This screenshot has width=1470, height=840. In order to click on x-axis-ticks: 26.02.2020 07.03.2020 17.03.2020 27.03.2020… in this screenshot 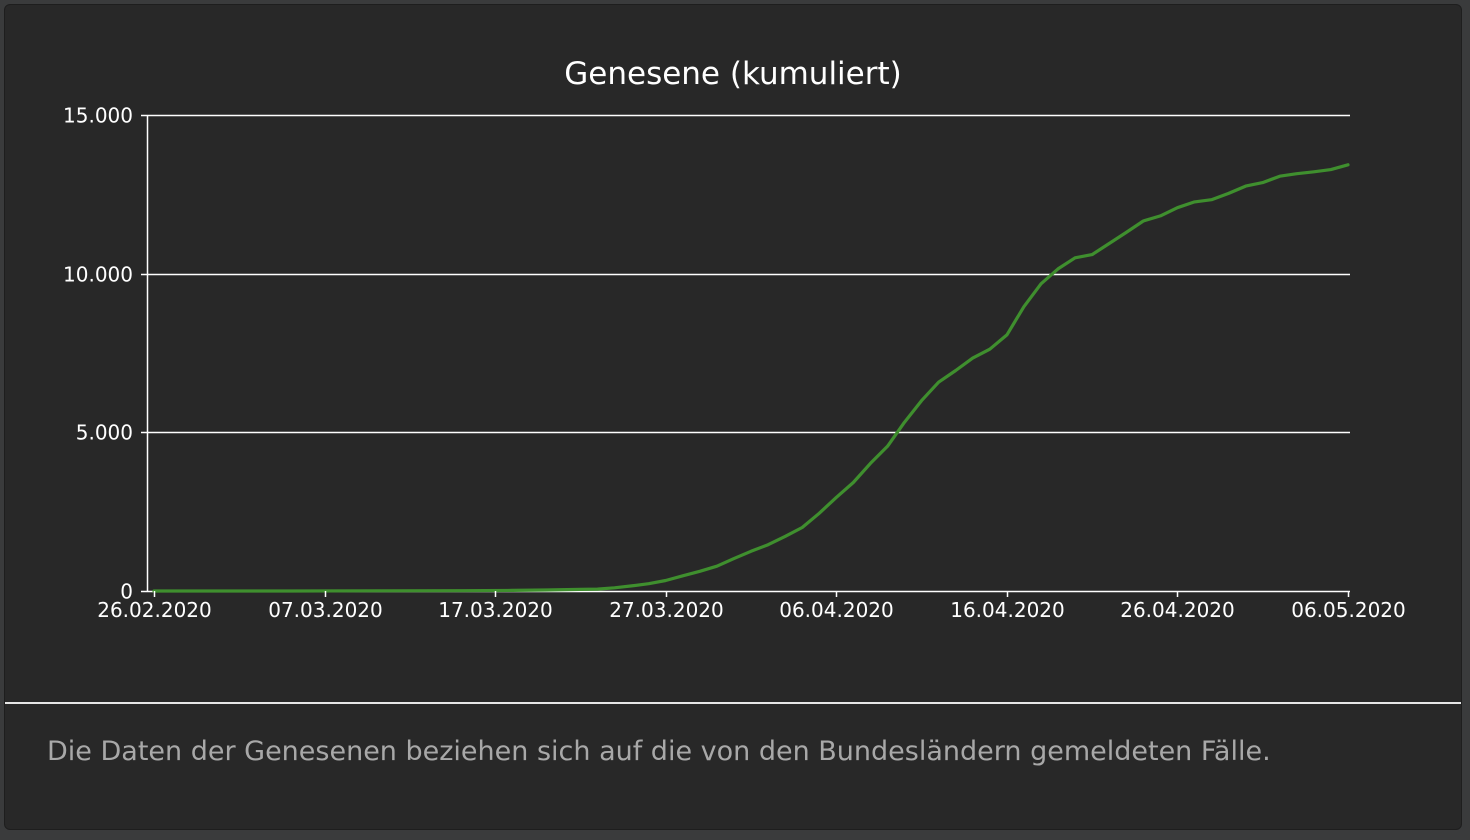, I will do `click(751, 606)`.